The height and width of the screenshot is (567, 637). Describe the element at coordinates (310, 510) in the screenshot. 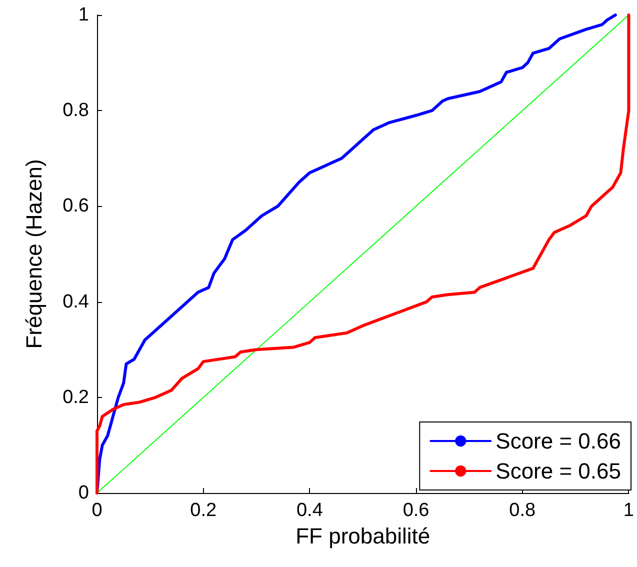

I see `x-tick-label: 0.4` at that location.